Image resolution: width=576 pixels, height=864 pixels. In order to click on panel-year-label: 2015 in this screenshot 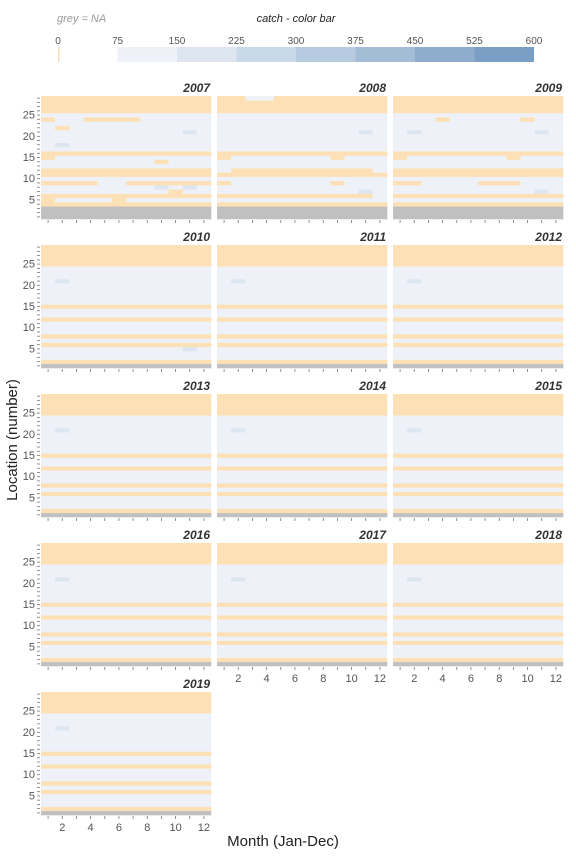, I will do `click(548, 386)`.